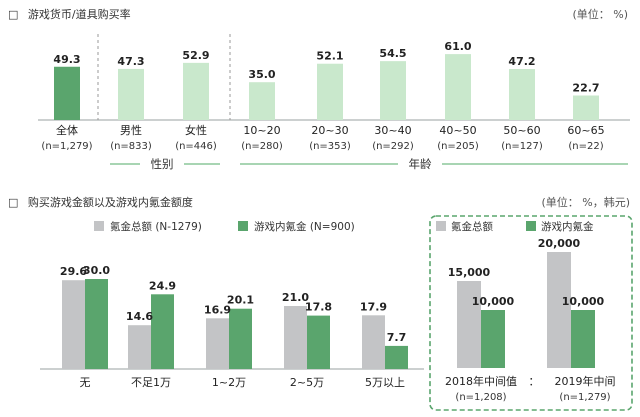  What do you see at coordinates (481, 381) in the screenshot?
I see `median-category-label: 2018年中间值` at bounding box center [481, 381].